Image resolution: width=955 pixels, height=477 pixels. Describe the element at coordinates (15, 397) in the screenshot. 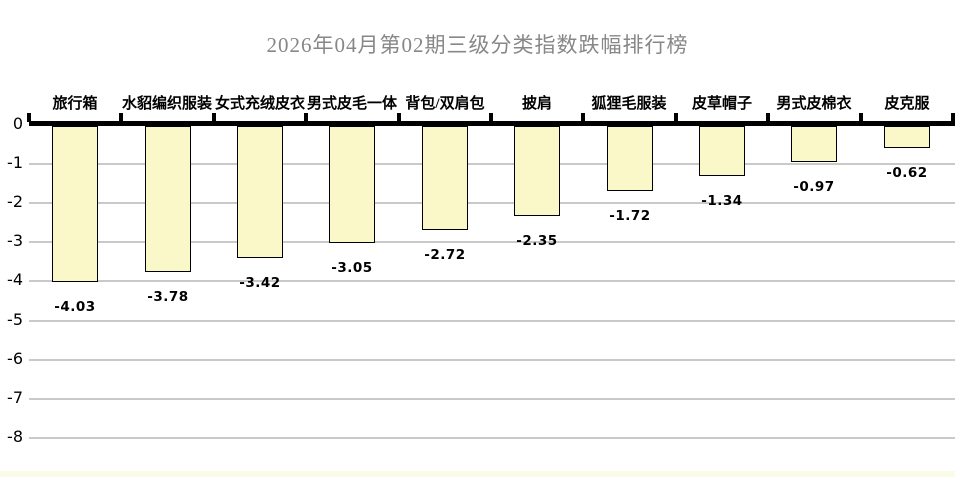

I see `y-axis-tick-label: -7` at that location.